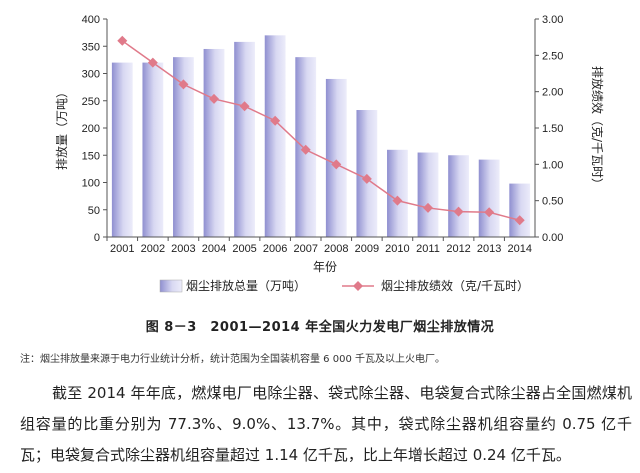 The height and width of the screenshot is (473, 640). Describe the element at coordinates (91, 20) in the screenshot. I see `y-left-tick-label: 400` at that location.